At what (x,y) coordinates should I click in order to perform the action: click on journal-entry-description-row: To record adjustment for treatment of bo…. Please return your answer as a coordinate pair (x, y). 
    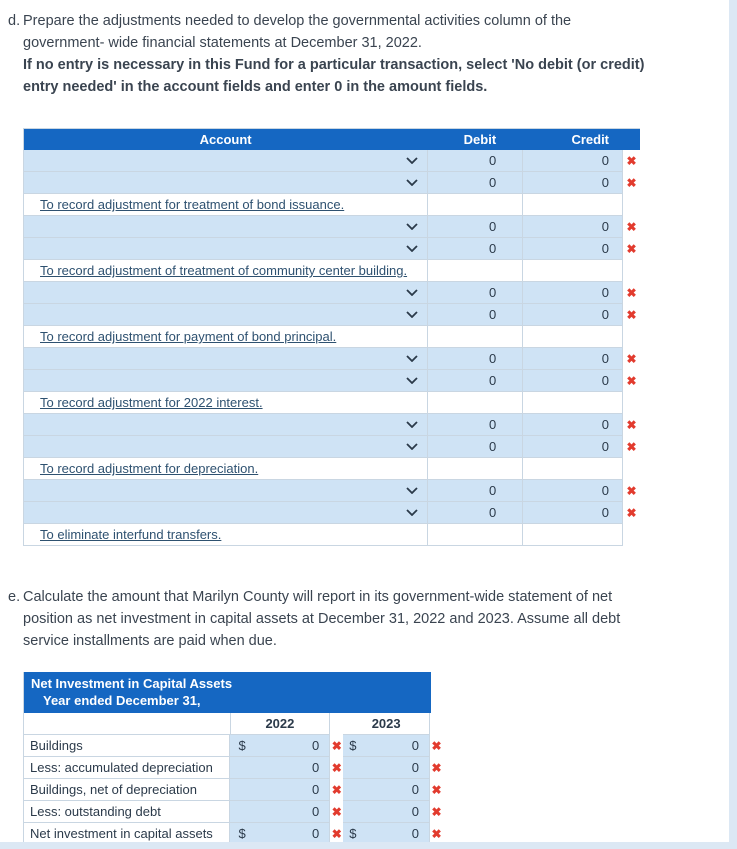
    Looking at the image, I should click on (332, 205).